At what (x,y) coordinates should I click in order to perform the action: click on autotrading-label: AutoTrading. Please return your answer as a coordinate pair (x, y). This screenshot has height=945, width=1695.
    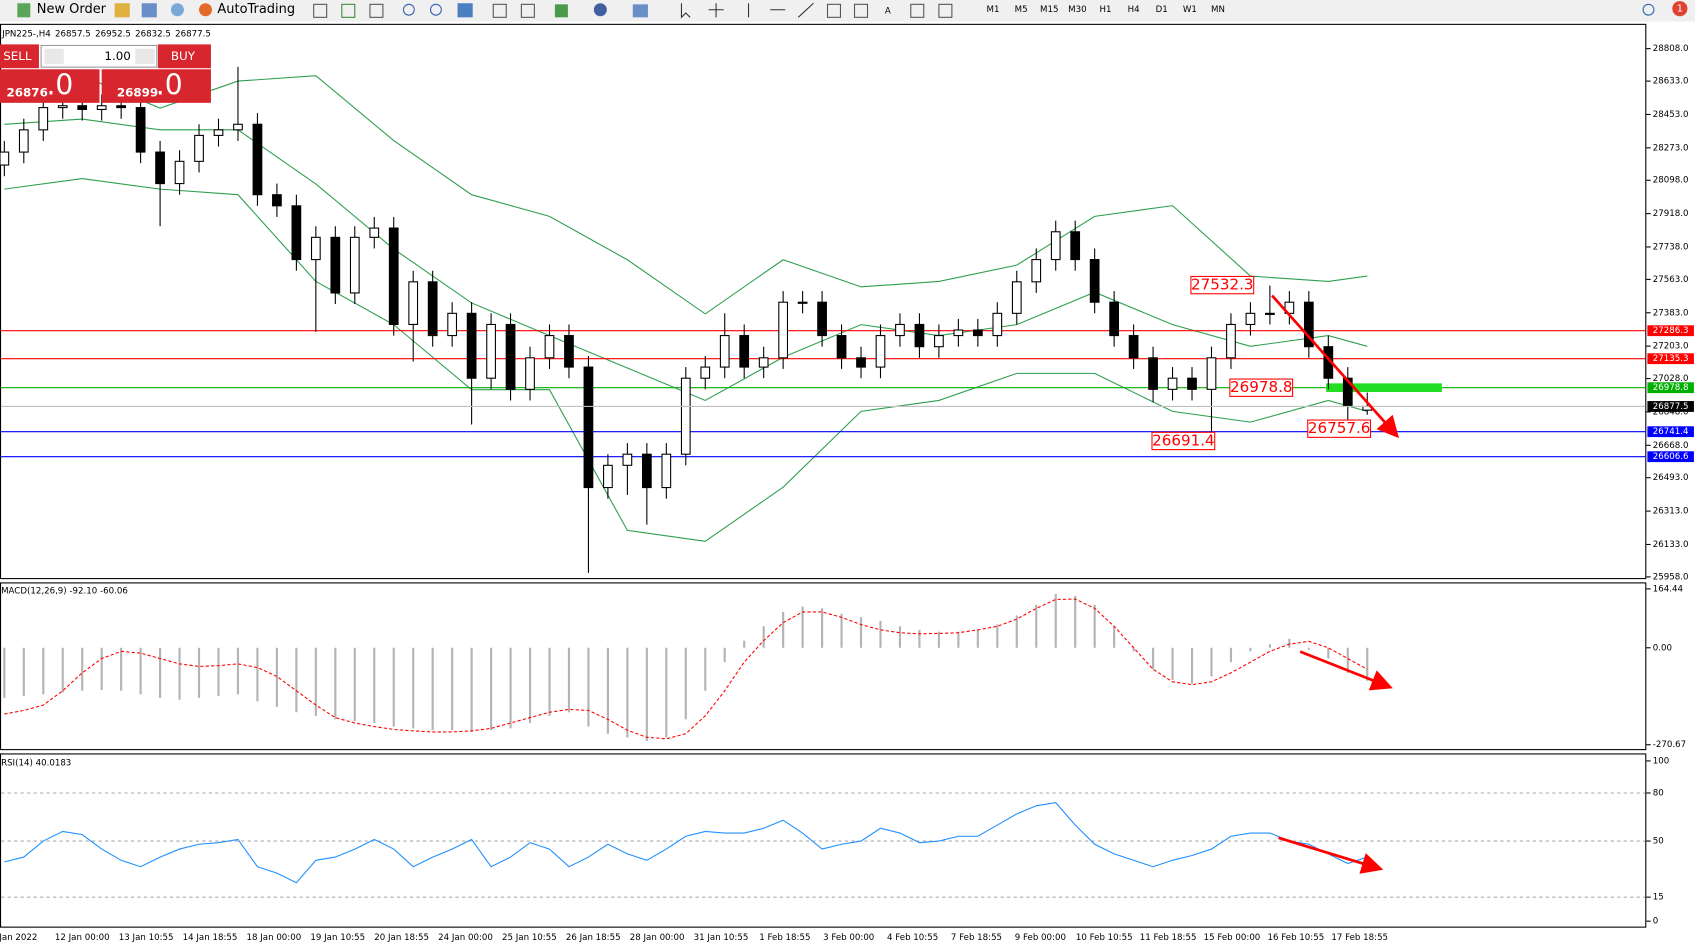
    Looking at the image, I should click on (256, 9).